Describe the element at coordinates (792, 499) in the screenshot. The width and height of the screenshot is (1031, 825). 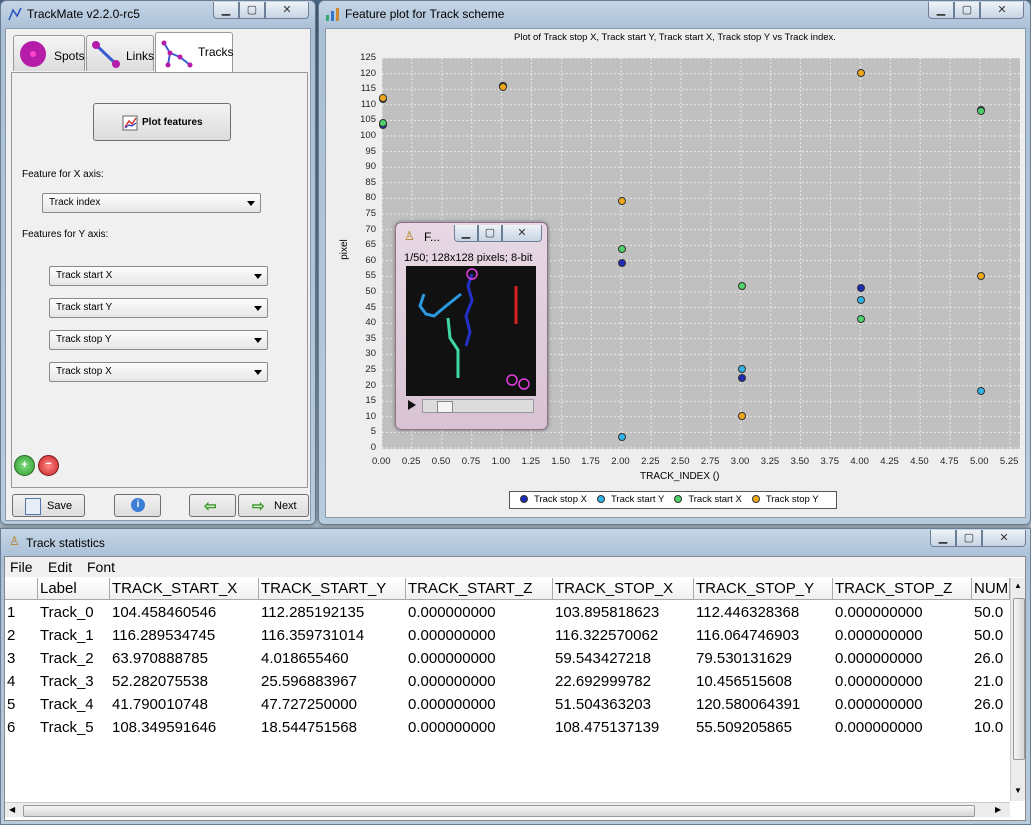
I see `legend-label: Track stop Y` at that location.